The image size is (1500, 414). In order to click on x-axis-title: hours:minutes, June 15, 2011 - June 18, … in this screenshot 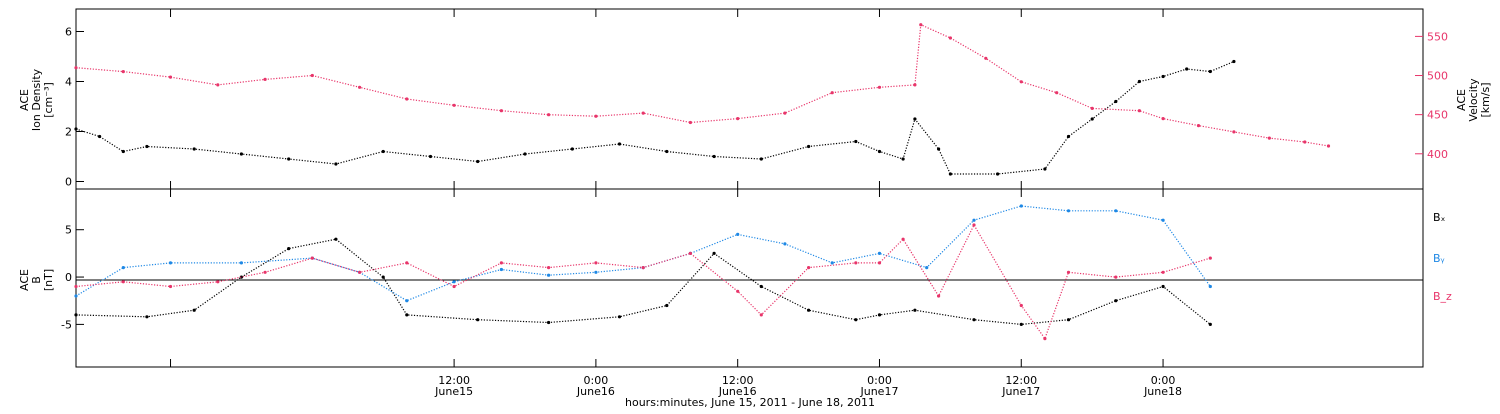, I will do `click(750, 402)`.